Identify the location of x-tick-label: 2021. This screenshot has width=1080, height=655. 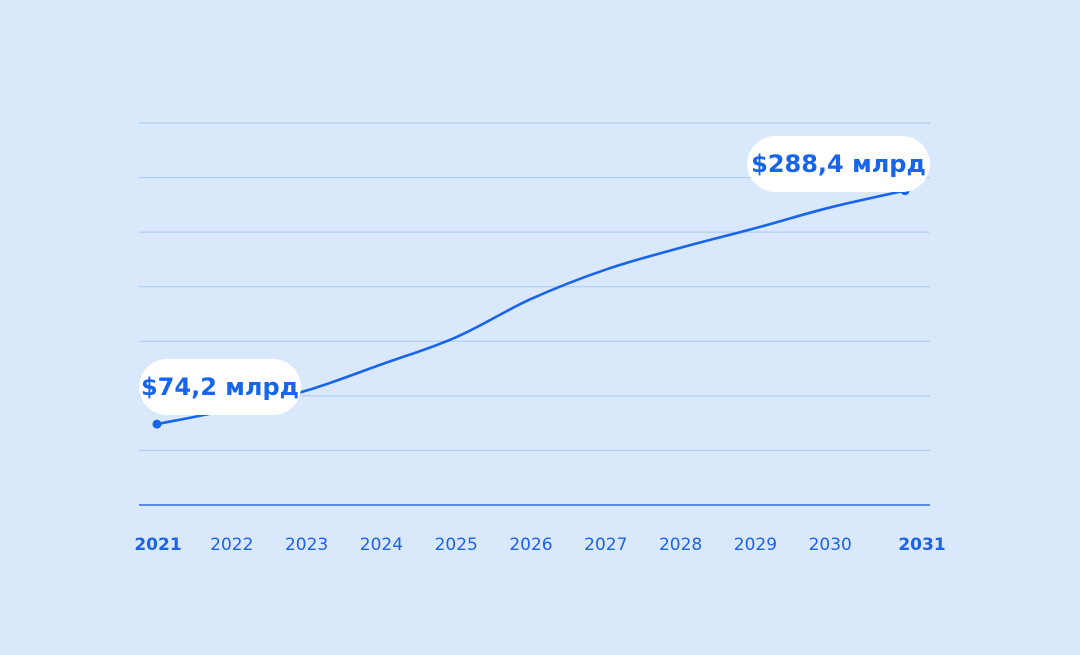
(157, 545).